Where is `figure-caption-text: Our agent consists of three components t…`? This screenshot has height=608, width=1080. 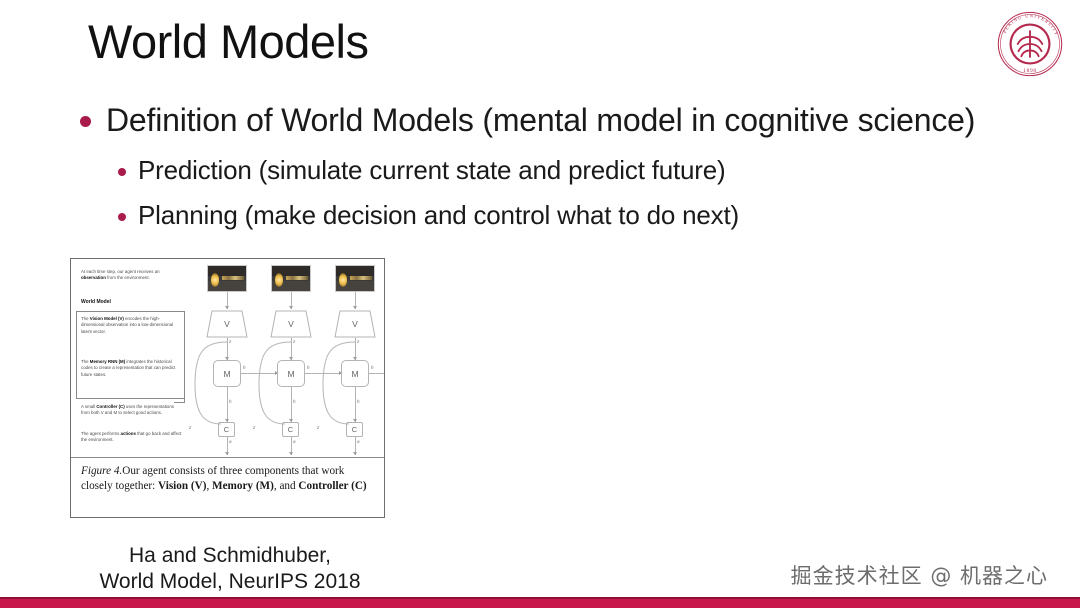 figure-caption-text: Our agent consists of three components t… is located at coordinates (213, 478).